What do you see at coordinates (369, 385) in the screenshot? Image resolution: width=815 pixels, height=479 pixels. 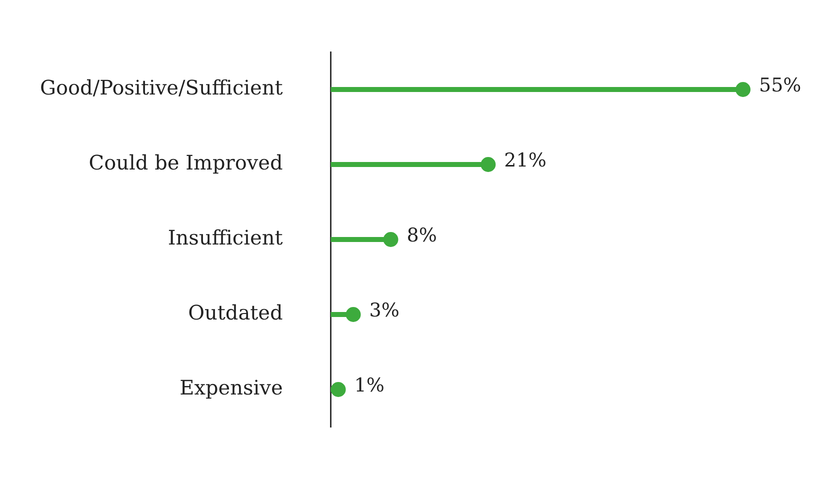 I see `data-label: 1%` at bounding box center [369, 385].